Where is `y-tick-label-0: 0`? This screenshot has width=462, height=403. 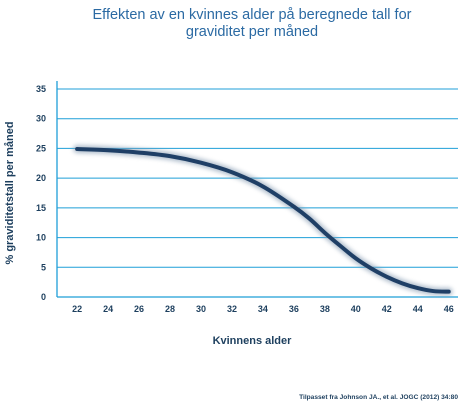 y-tick-label-0: 0 is located at coordinates (43, 297).